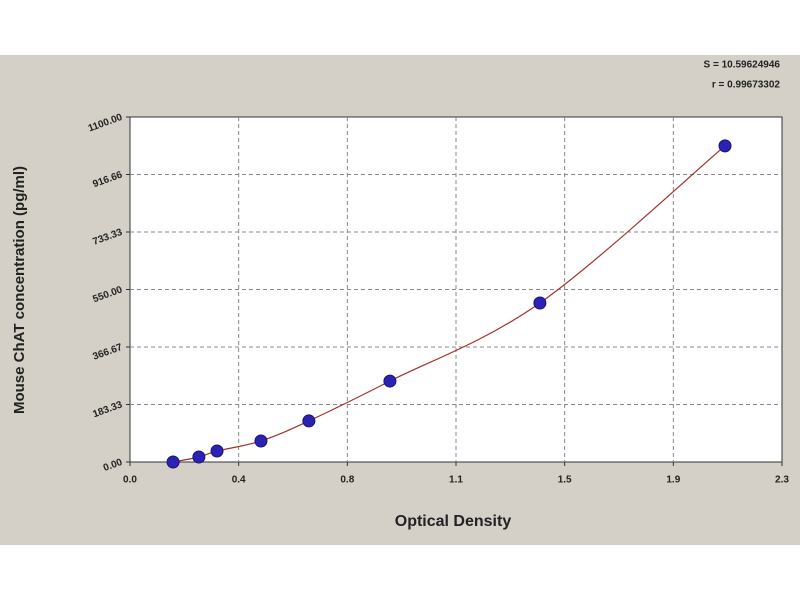 The height and width of the screenshot is (600, 800). What do you see at coordinates (347, 480) in the screenshot?
I see `x-tick-label: 0.8` at bounding box center [347, 480].